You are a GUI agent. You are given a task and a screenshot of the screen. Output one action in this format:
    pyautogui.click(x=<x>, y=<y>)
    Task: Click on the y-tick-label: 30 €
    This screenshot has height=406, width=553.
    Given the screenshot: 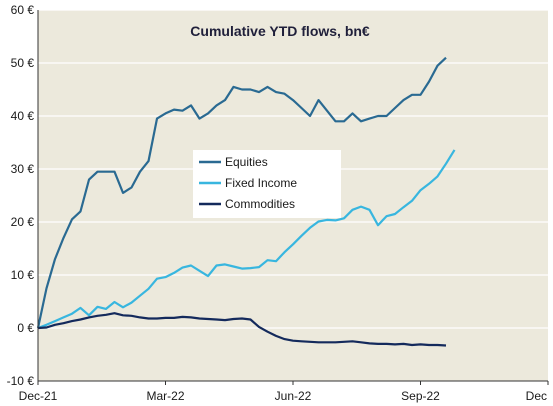 What is the action you would take?
    pyautogui.click(x=23, y=169)
    